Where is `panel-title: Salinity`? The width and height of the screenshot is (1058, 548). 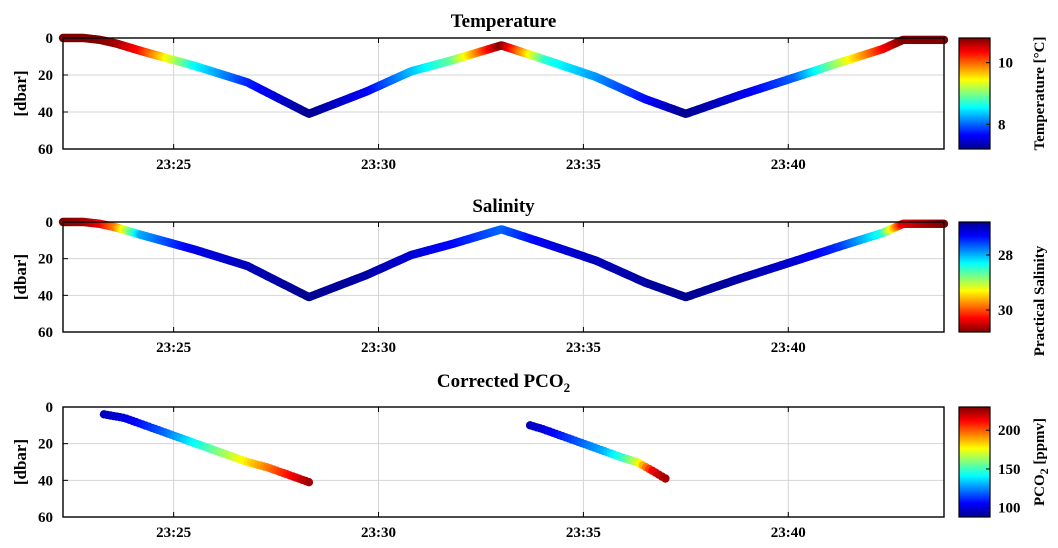
panel-title: Salinity is located at coordinates (503, 206).